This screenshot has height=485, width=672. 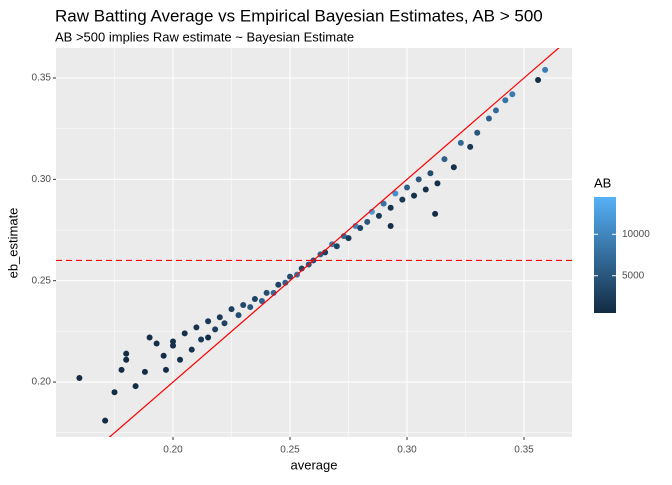 What do you see at coordinates (407, 450) in the screenshot?
I see `x-tick-label: 0.30` at bounding box center [407, 450].